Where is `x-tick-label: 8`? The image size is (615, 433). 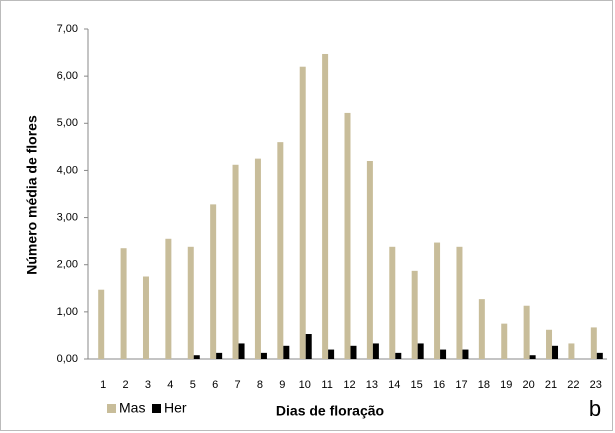
x-tick-label: 8 is located at coordinates (260, 385).